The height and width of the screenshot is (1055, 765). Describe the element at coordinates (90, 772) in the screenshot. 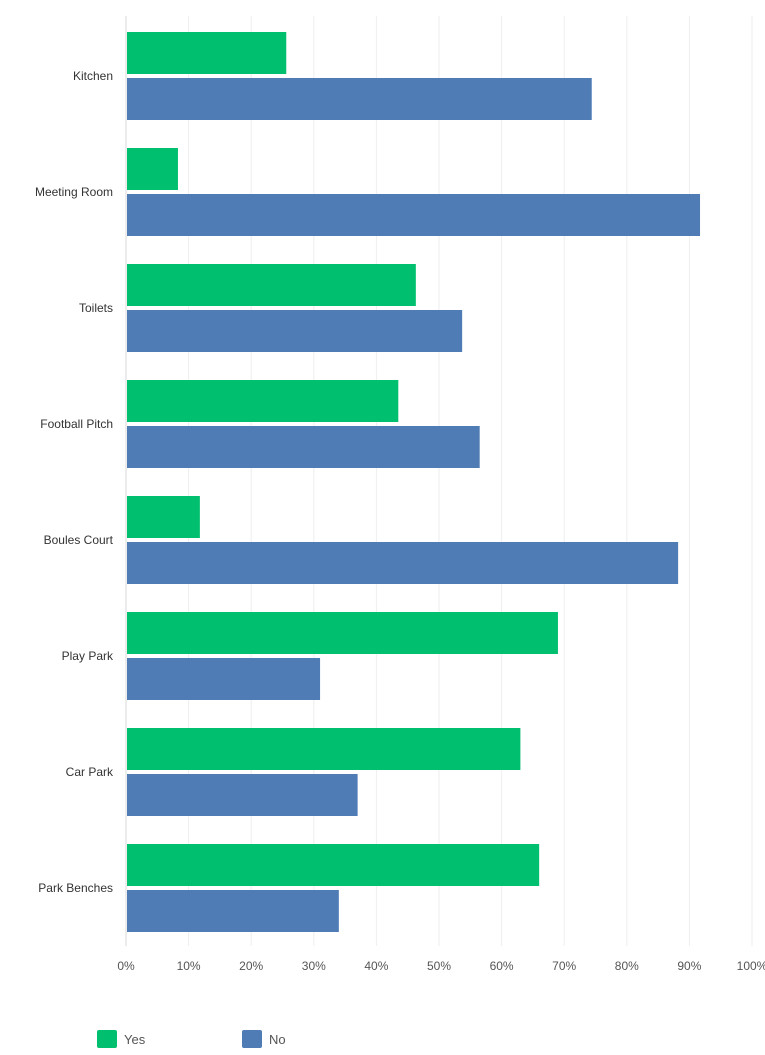

I see `category-label: Car Park` at that location.